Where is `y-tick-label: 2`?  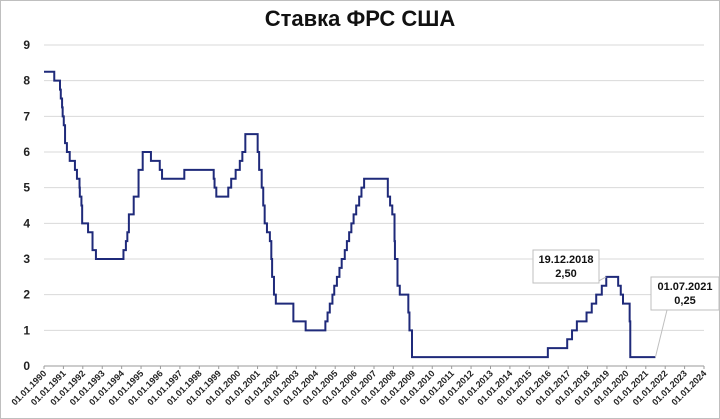 y-tick-label: 2 is located at coordinates (26, 295).